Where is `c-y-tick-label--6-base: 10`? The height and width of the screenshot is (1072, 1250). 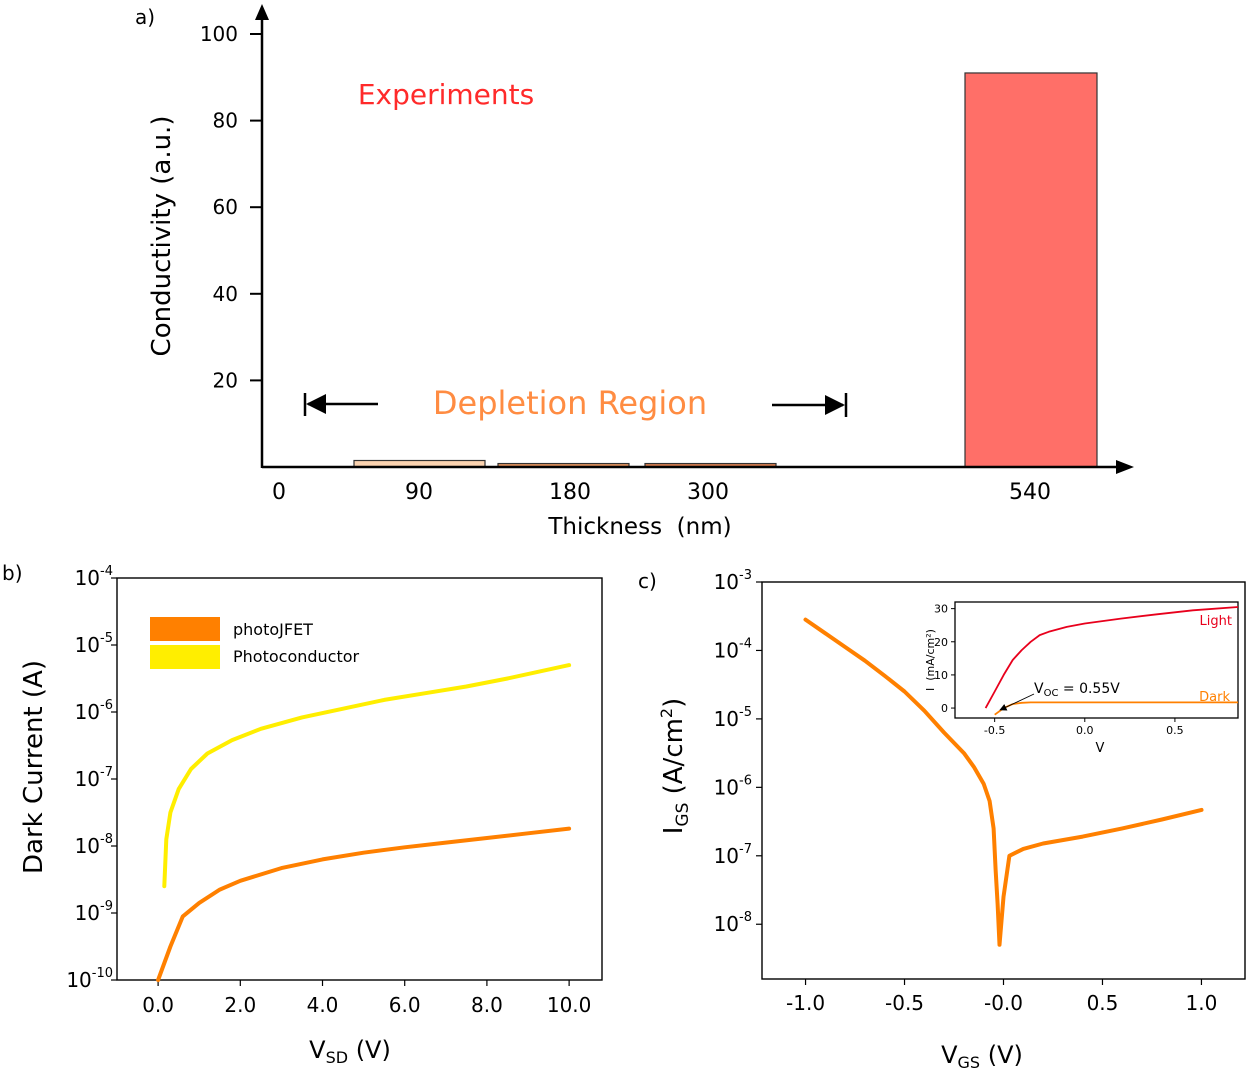
c-y-tick-label--6-base: 10 is located at coordinates (726, 787).